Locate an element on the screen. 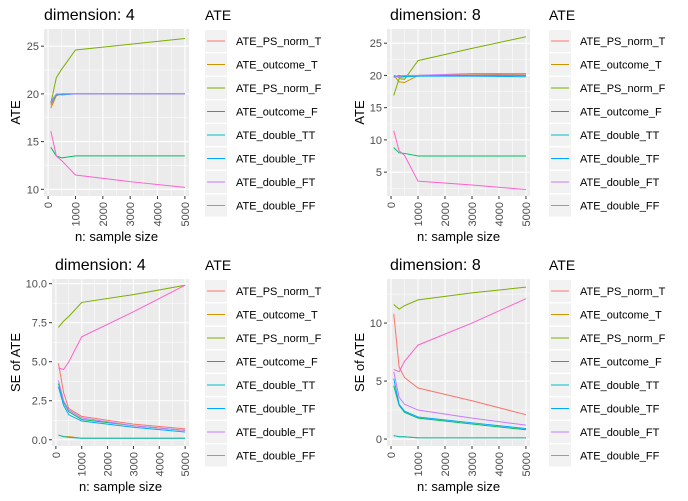 The image size is (688, 501). y-tick-label: 0 is located at coordinates (379, 440).